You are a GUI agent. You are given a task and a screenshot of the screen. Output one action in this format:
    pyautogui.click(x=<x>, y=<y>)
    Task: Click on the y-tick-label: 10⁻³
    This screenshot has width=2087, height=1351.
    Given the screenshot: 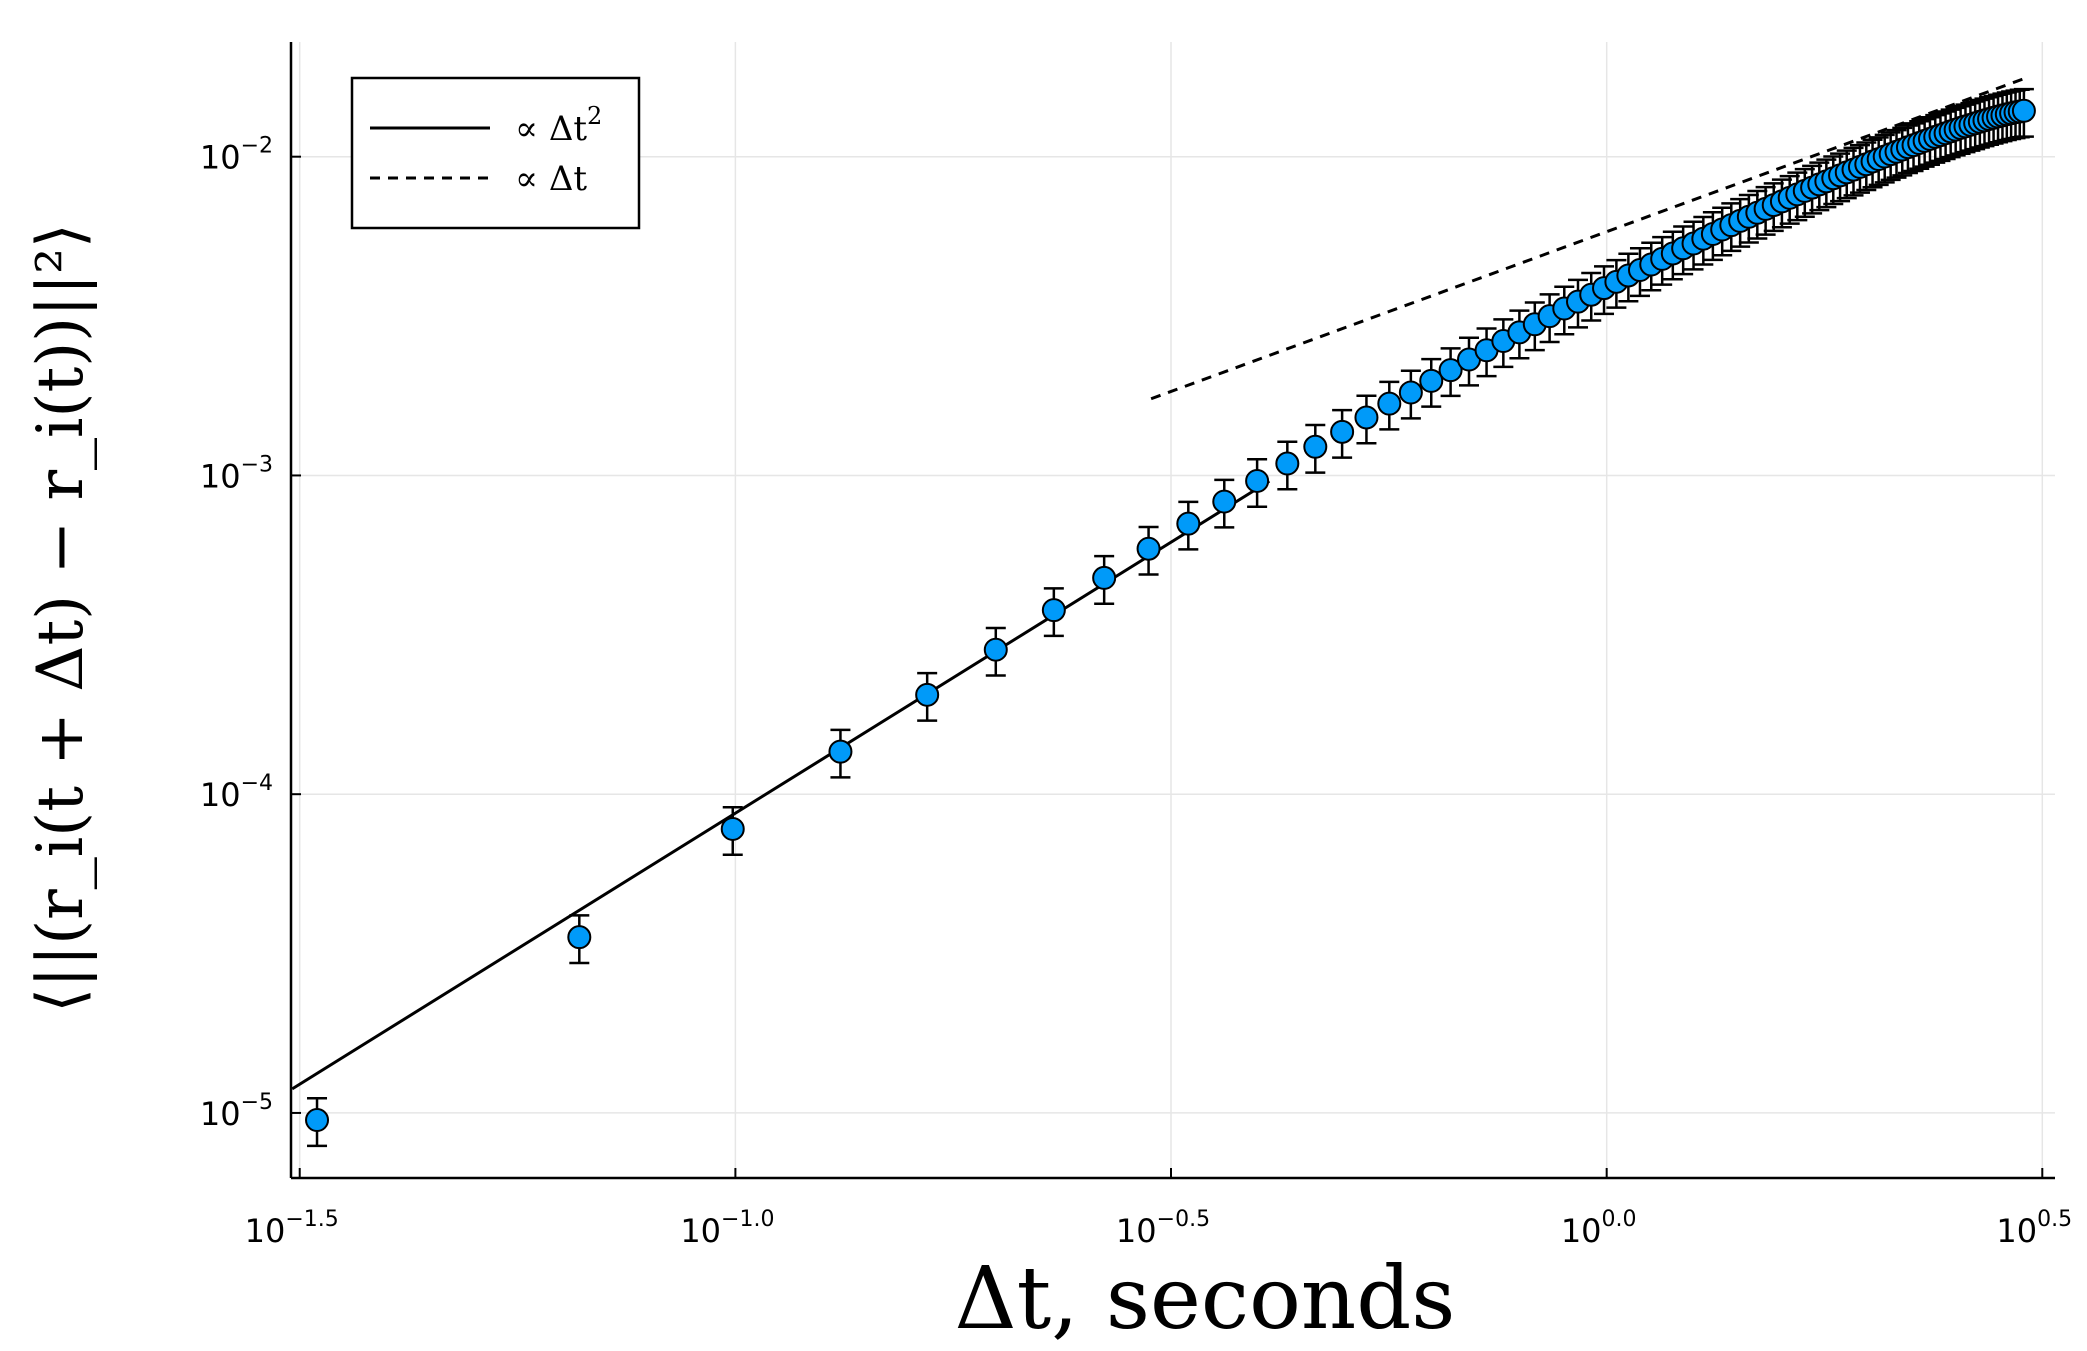 What is the action you would take?
    pyautogui.click(x=236, y=473)
    